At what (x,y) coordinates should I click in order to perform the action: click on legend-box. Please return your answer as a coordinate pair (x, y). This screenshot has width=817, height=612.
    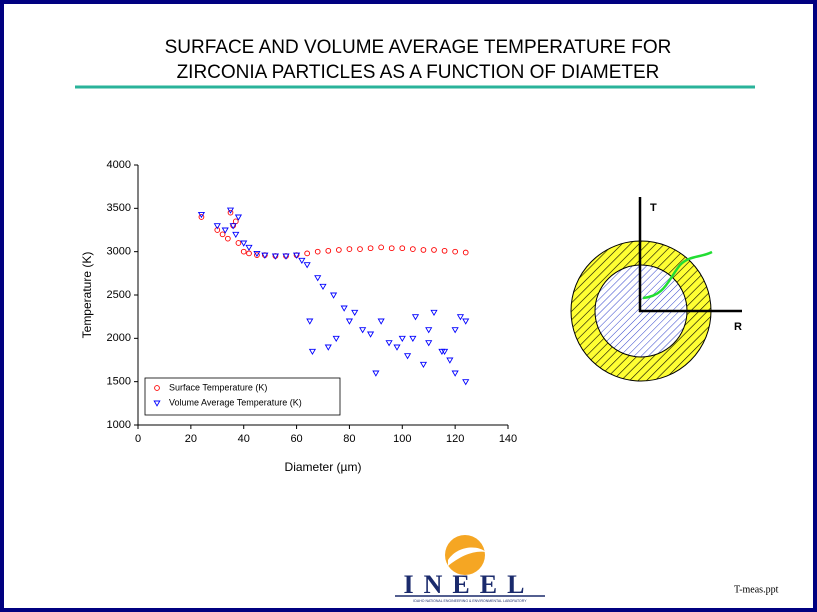
    Looking at the image, I should click on (242, 396).